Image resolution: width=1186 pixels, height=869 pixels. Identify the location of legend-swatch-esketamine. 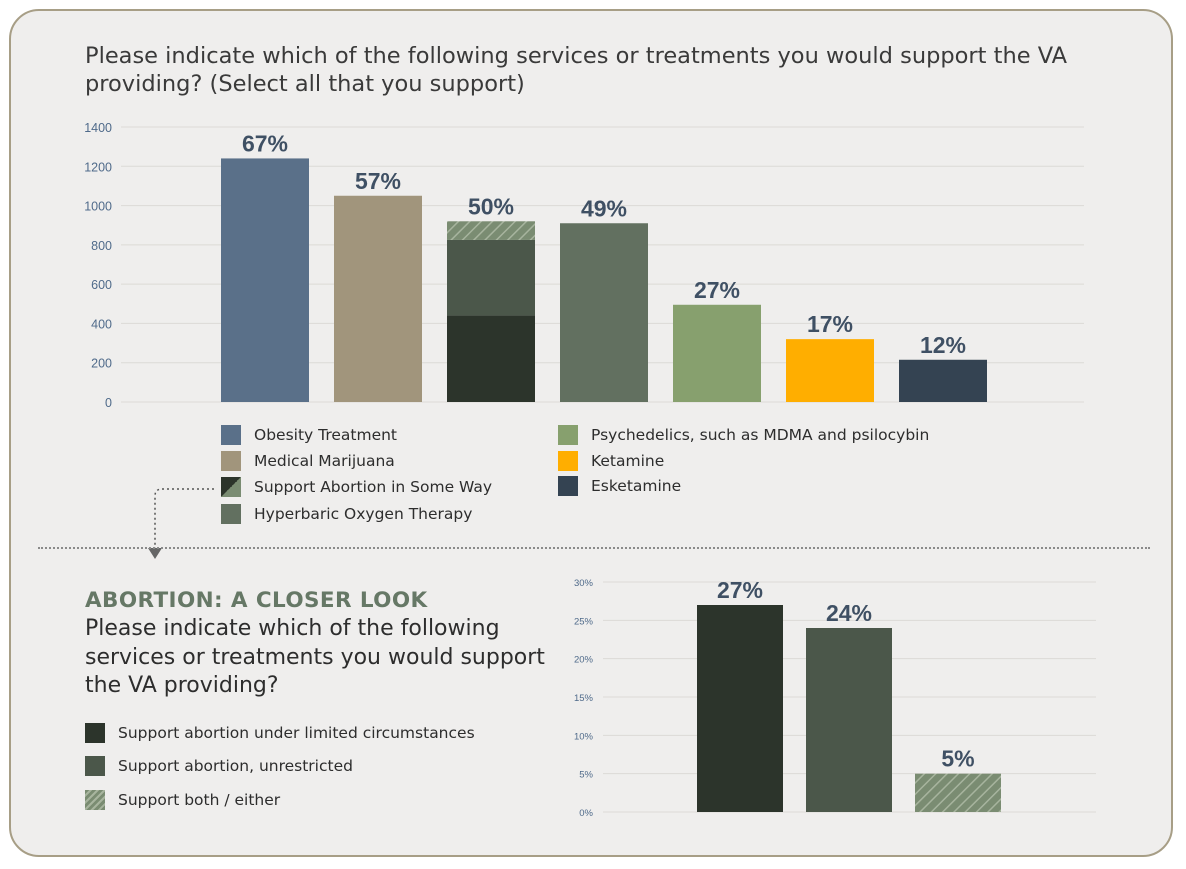
(568, 486).